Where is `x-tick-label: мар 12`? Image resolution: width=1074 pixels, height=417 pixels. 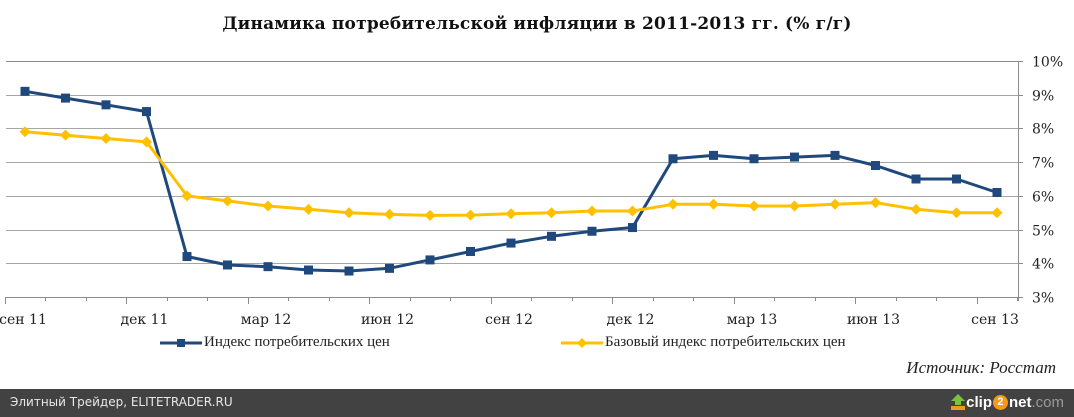 x-tick-label: мар 12 is located at coordinates (266, 320).